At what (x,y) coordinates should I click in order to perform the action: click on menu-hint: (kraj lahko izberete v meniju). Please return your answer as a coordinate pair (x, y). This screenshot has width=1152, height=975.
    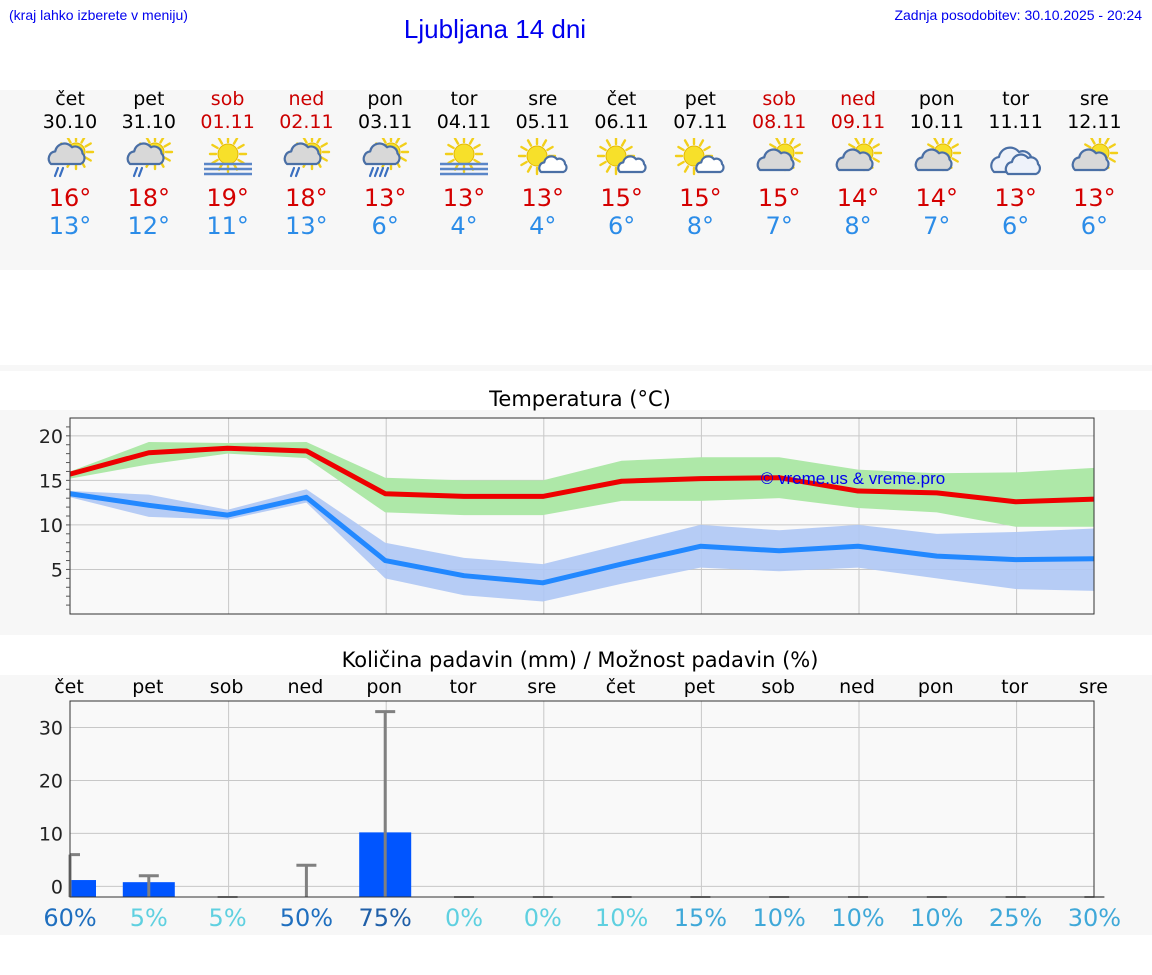
    Looking at the image, I should click on (98, 15).